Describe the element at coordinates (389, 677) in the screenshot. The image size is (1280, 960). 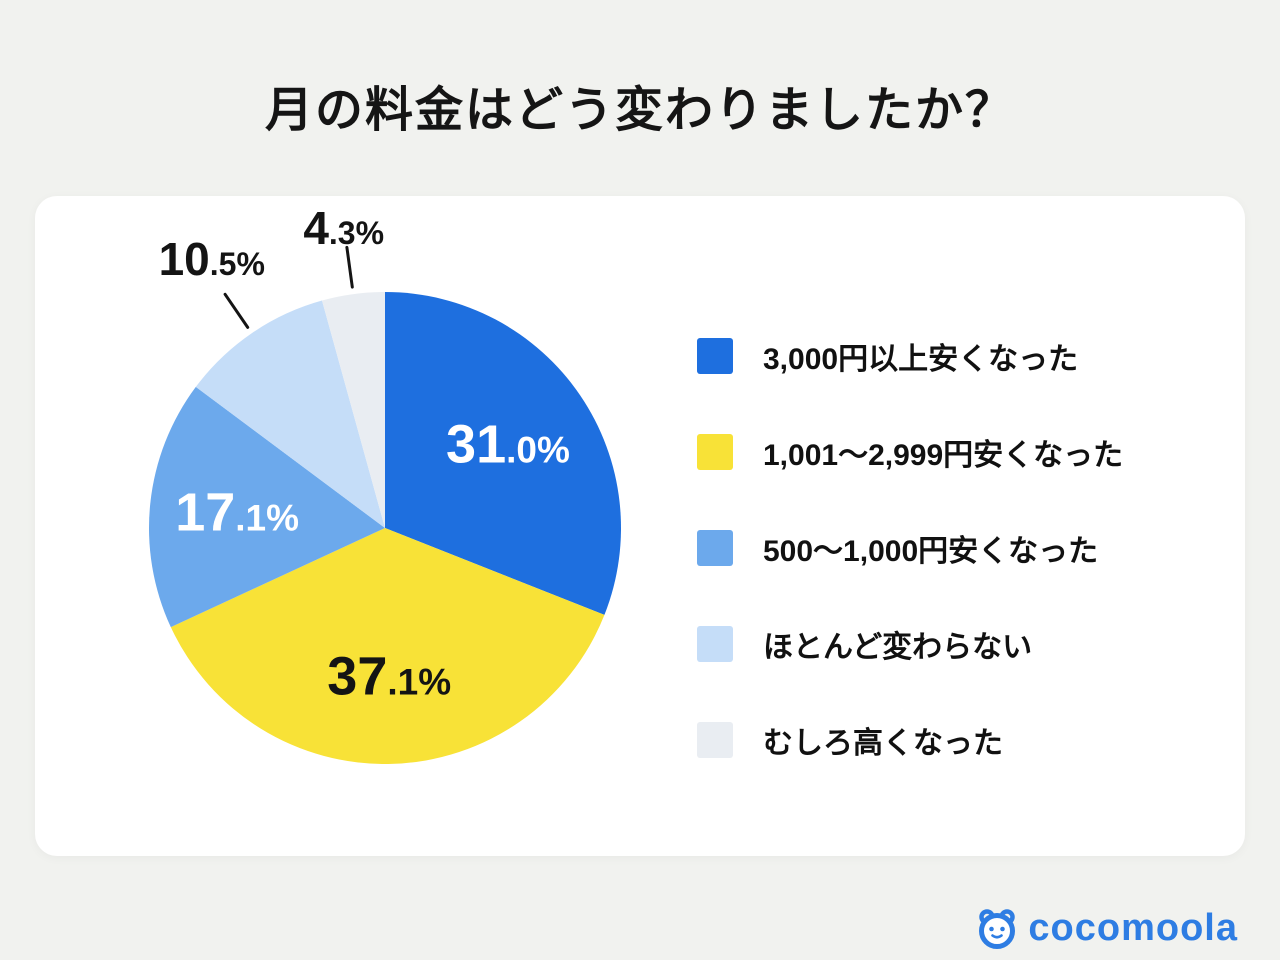
I see `pie-label-1: 37.1%` at that location.